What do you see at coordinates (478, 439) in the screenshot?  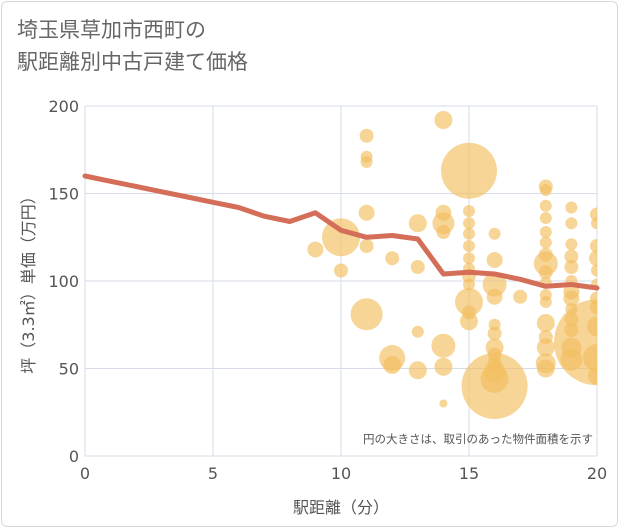 I see `bubble-size-note: 円の大きさは、取引のあった物件面積を示す` at bounding box center [478, 439].